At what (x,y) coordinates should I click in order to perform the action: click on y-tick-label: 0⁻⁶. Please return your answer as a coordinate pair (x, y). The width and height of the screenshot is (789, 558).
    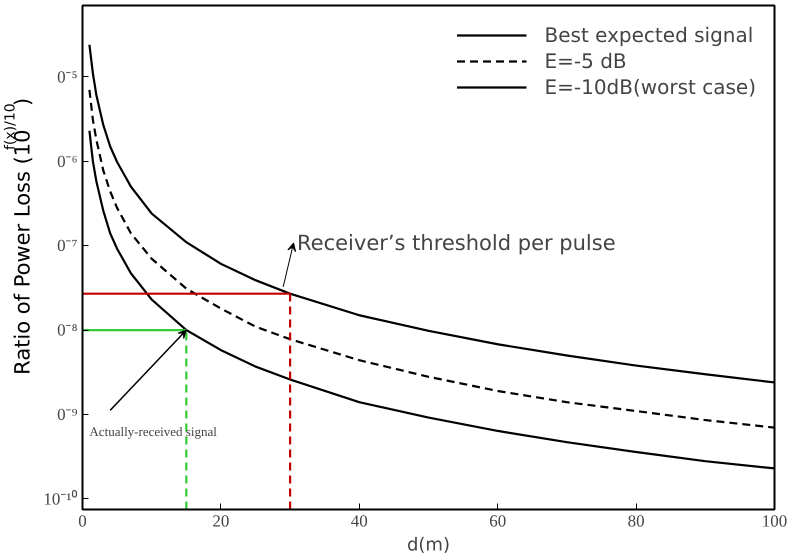
    Looking at the image, I should click on (67, 161).